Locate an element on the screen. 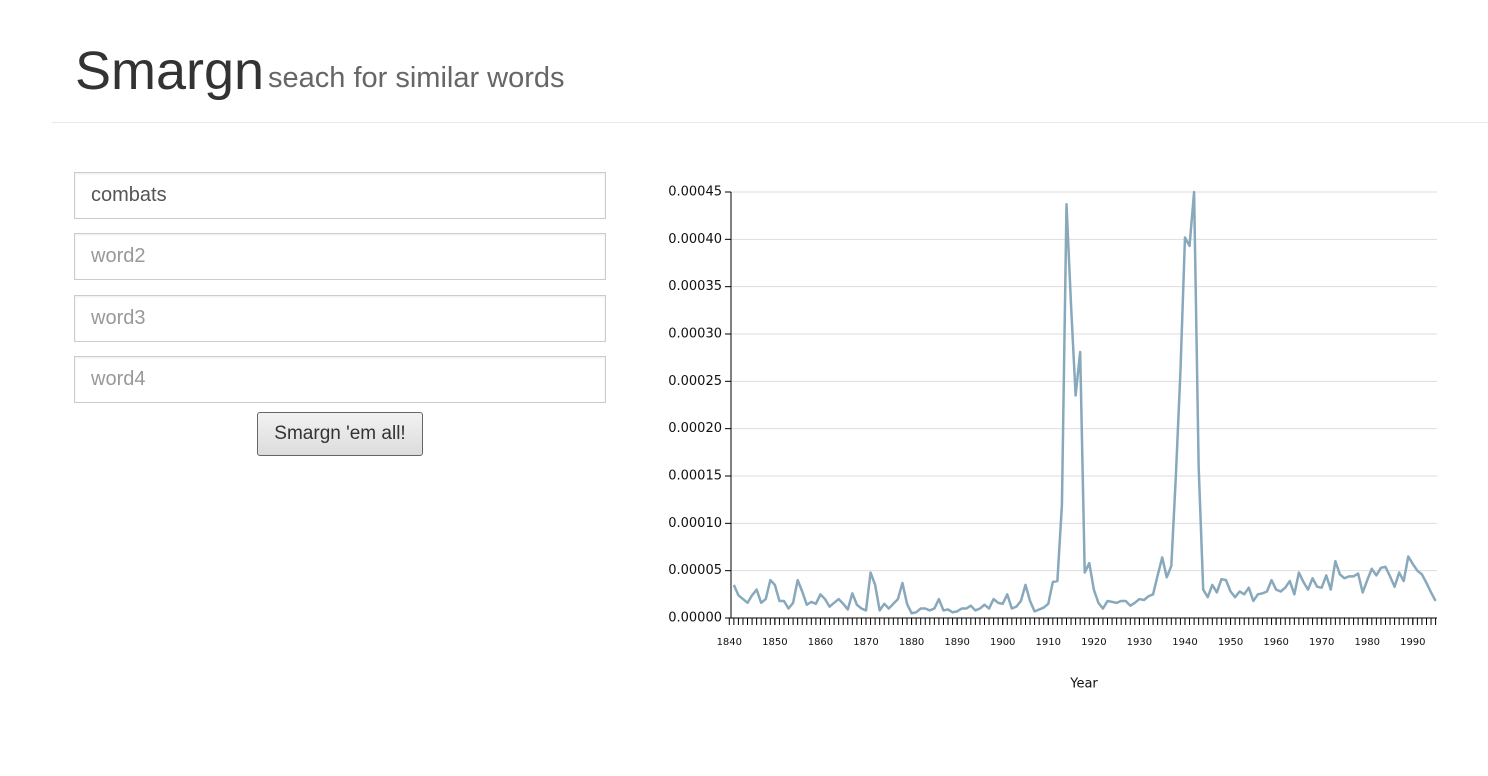 This screenshot has height=776, width=1488. app-subtitle: seach for similar words is located at coordinates (416, 78).